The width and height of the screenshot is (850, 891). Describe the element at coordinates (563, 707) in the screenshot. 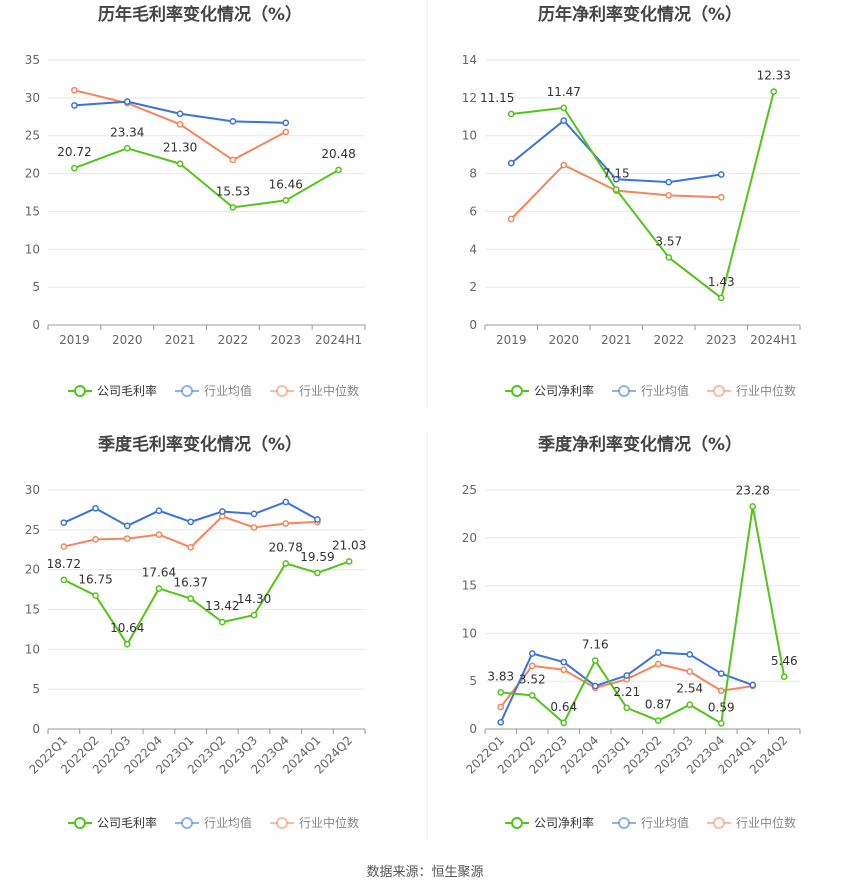

I see `data-label: 0.64` at that location.